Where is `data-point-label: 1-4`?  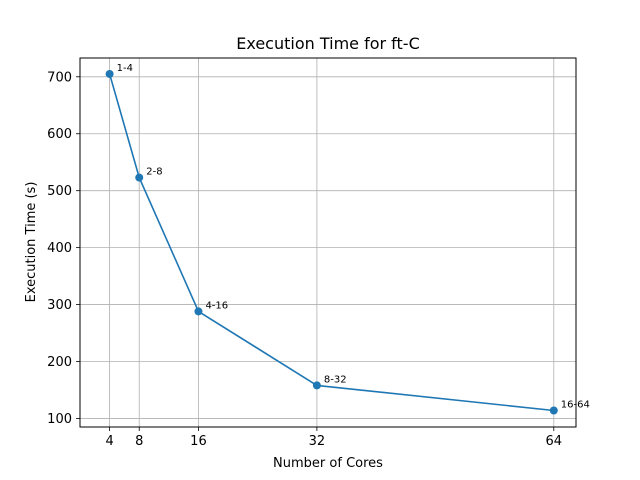
data-point-label: 1-4 is located at coordinates (125, 68).